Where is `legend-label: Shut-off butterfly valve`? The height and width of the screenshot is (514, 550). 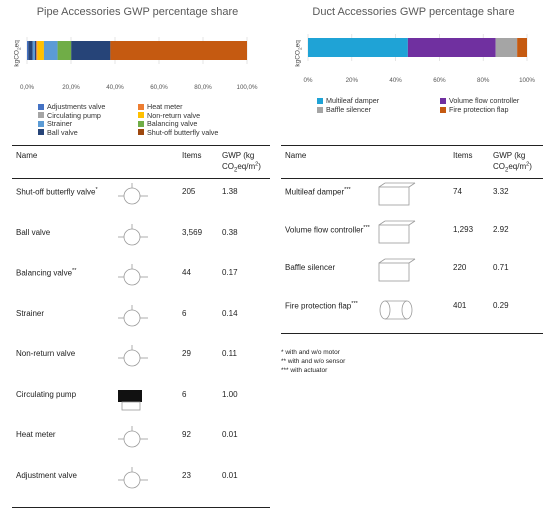
legend-label: Shut-off butterfly valve is located at coordinates (183, 132).